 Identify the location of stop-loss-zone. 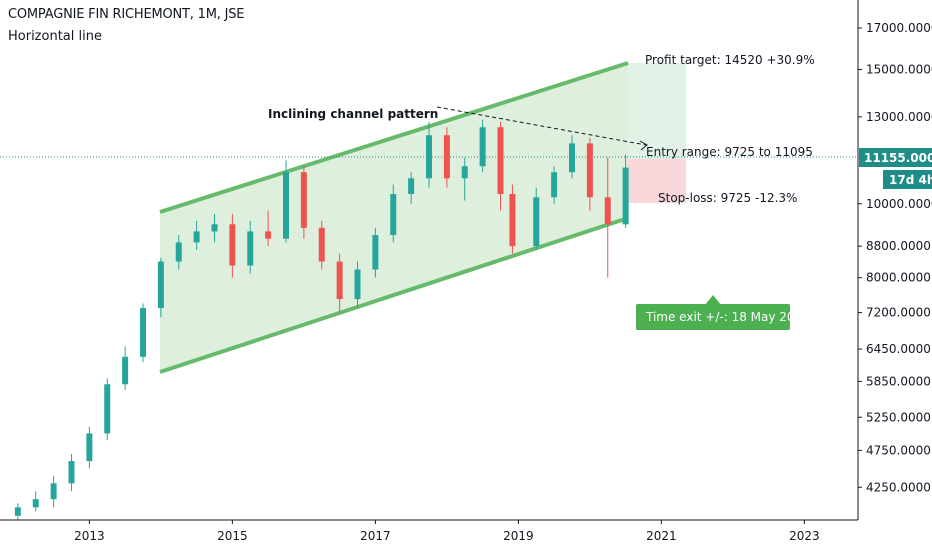
(657, 181).